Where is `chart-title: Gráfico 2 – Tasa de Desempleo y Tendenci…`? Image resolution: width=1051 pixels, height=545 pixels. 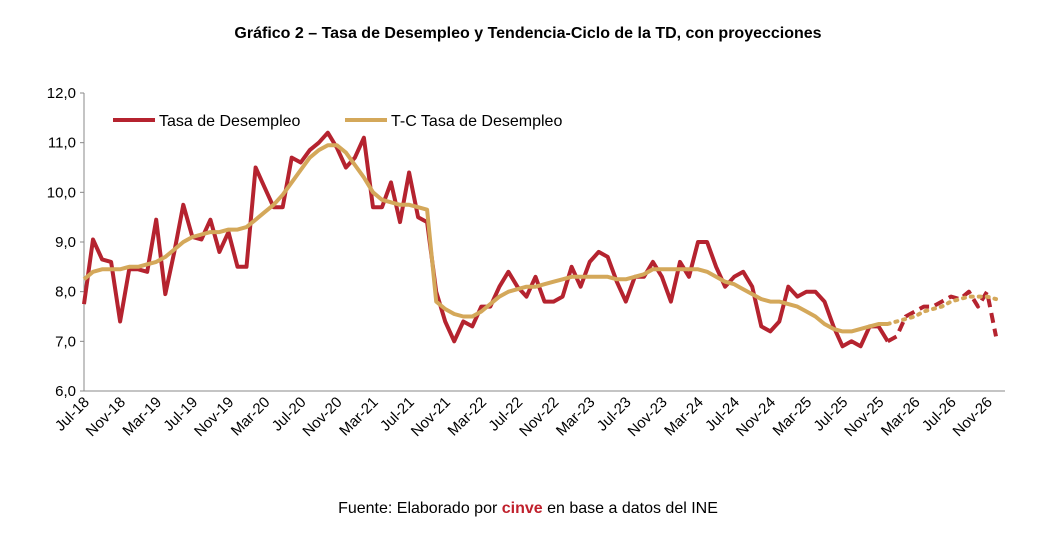
chart-title: Gráfico 2 – Tasa de Desempleo y Tendenci… is located at coordinates (527, 33).